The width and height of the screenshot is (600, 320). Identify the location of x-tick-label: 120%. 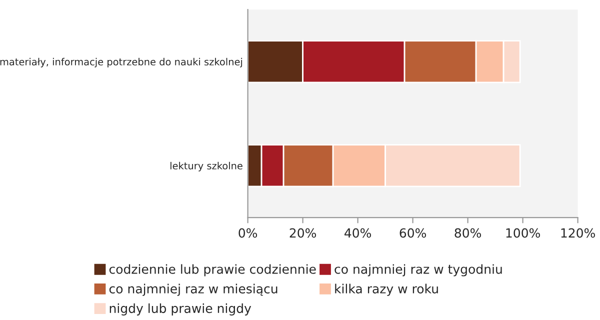
(578, 233).